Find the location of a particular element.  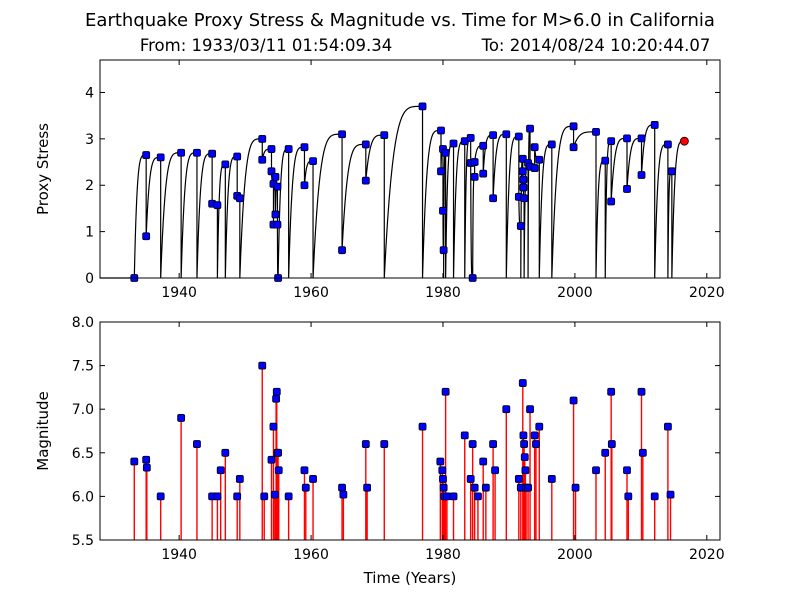

current-stress-marker is located at coordinates (684, 141).